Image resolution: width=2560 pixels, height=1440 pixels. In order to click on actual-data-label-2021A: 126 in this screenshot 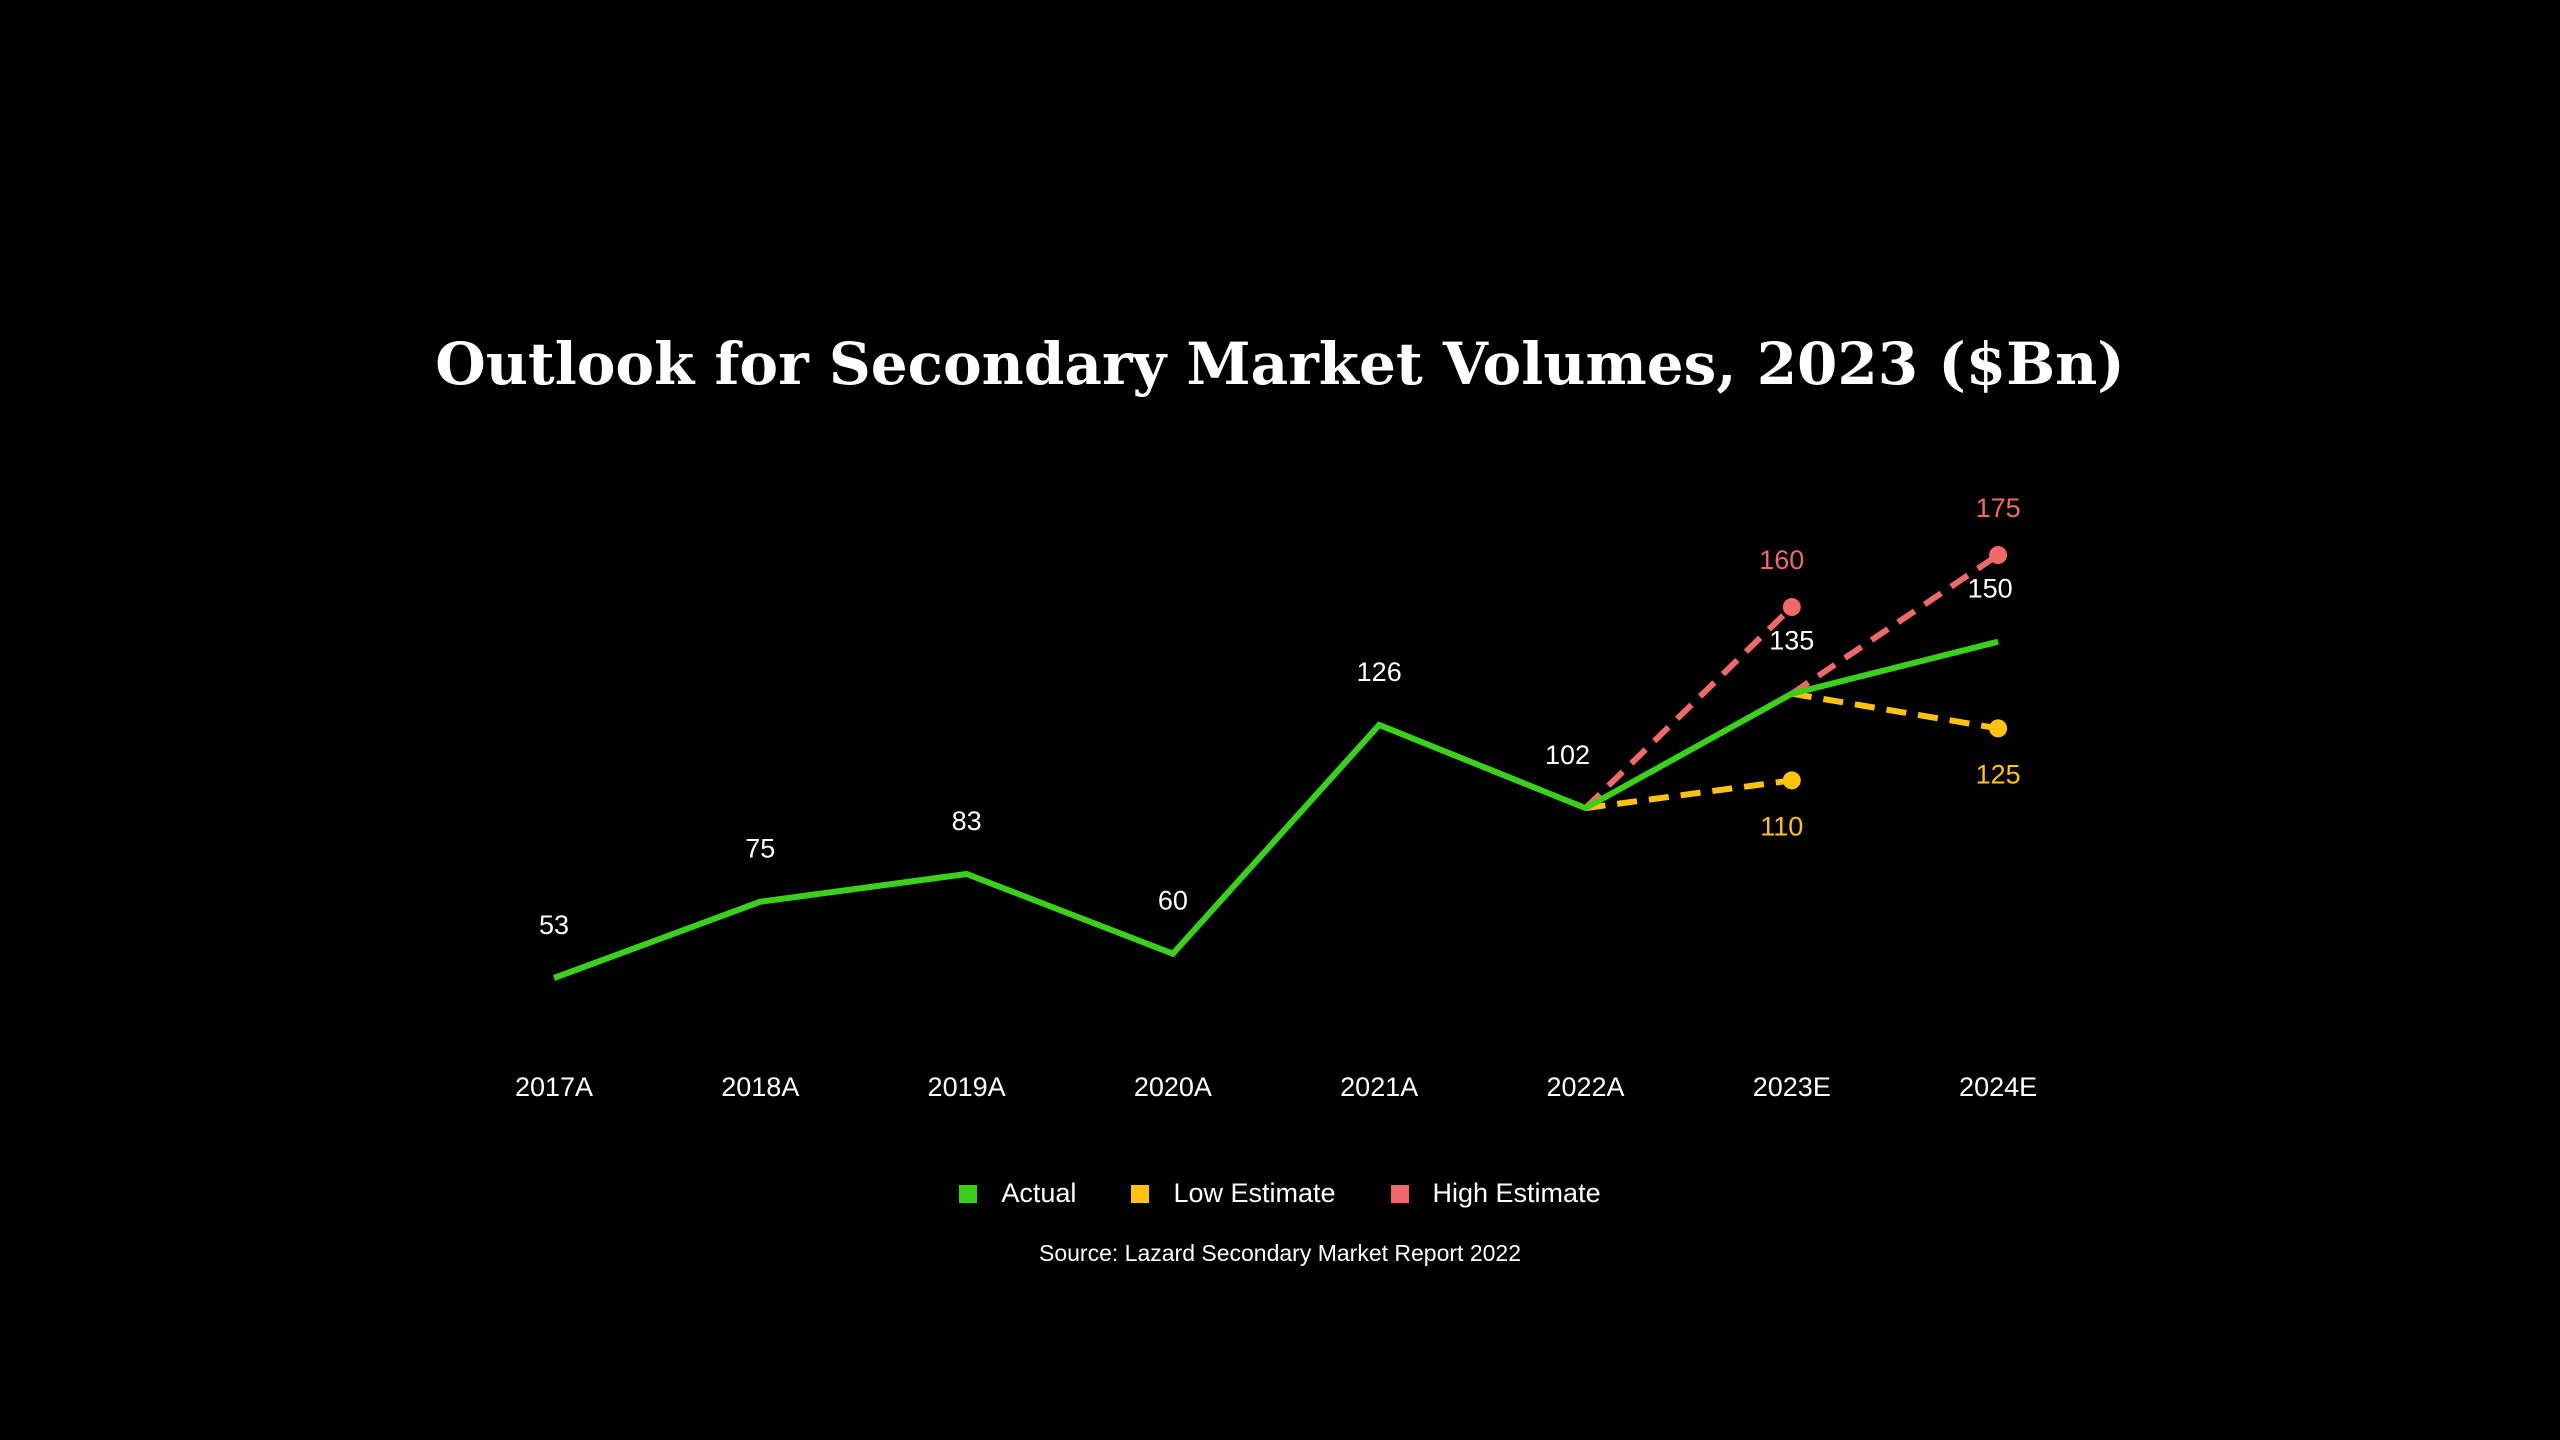, I will do `click(1379, 672)`.